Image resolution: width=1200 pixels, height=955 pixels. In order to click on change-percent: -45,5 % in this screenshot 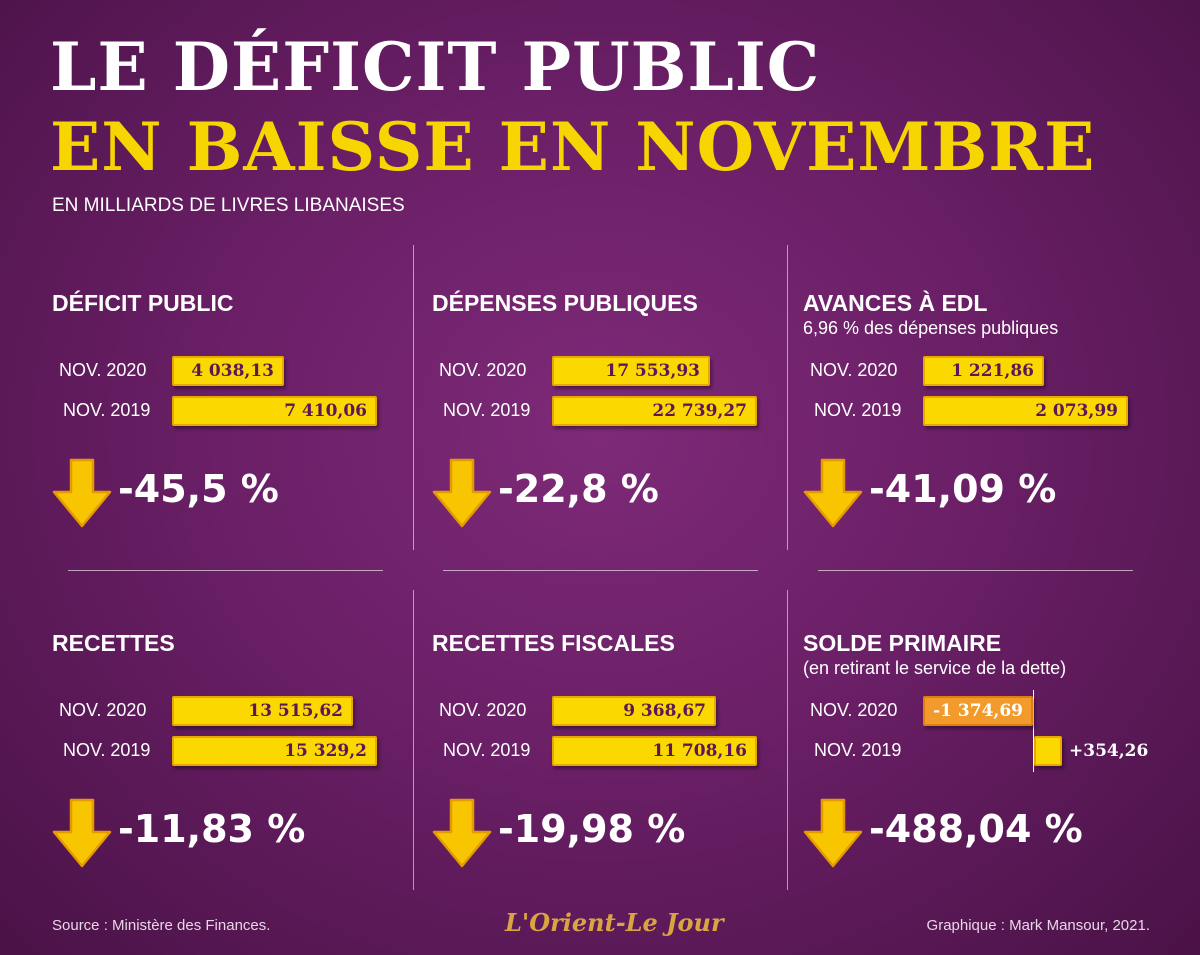, I will do `click(198, 489)`.